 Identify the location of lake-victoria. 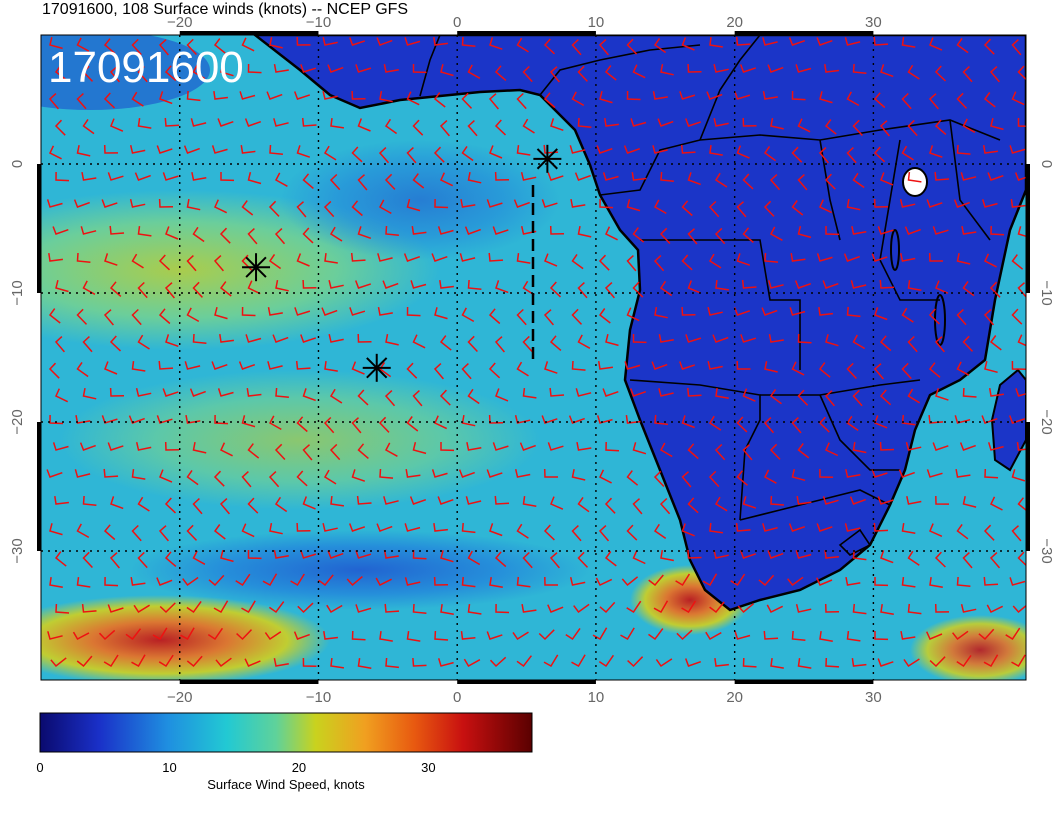
(915, 182).